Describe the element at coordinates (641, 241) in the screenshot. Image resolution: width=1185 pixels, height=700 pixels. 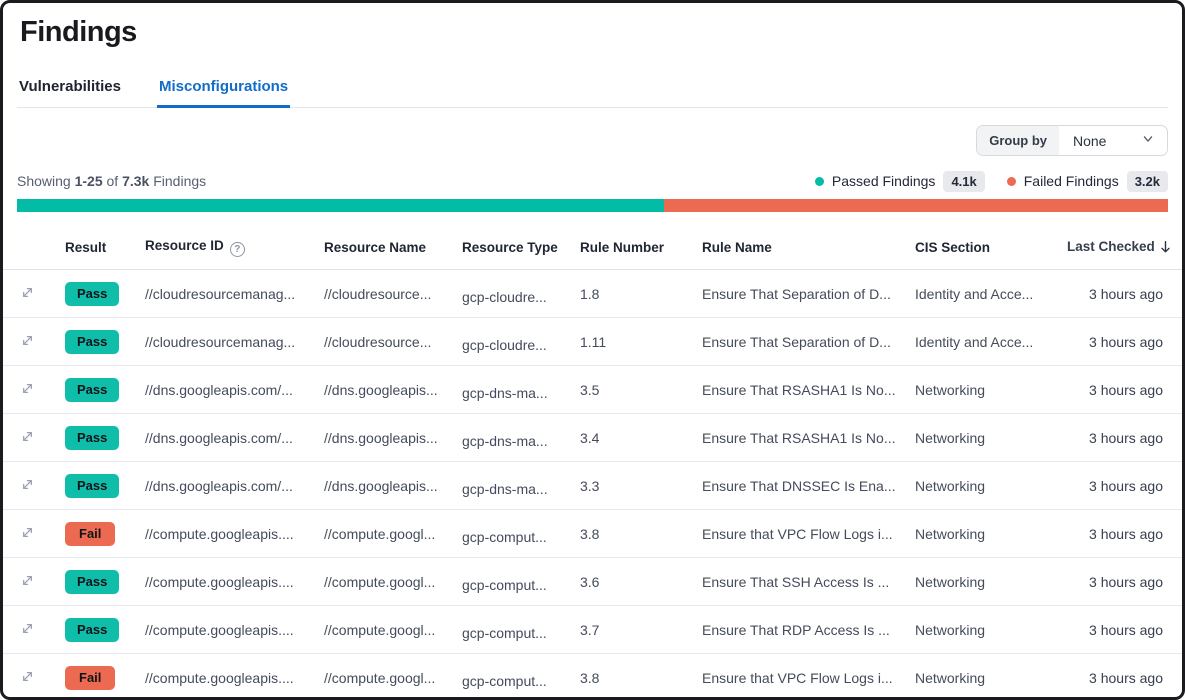
I see `header-rule-number: Rule Number` at that location.